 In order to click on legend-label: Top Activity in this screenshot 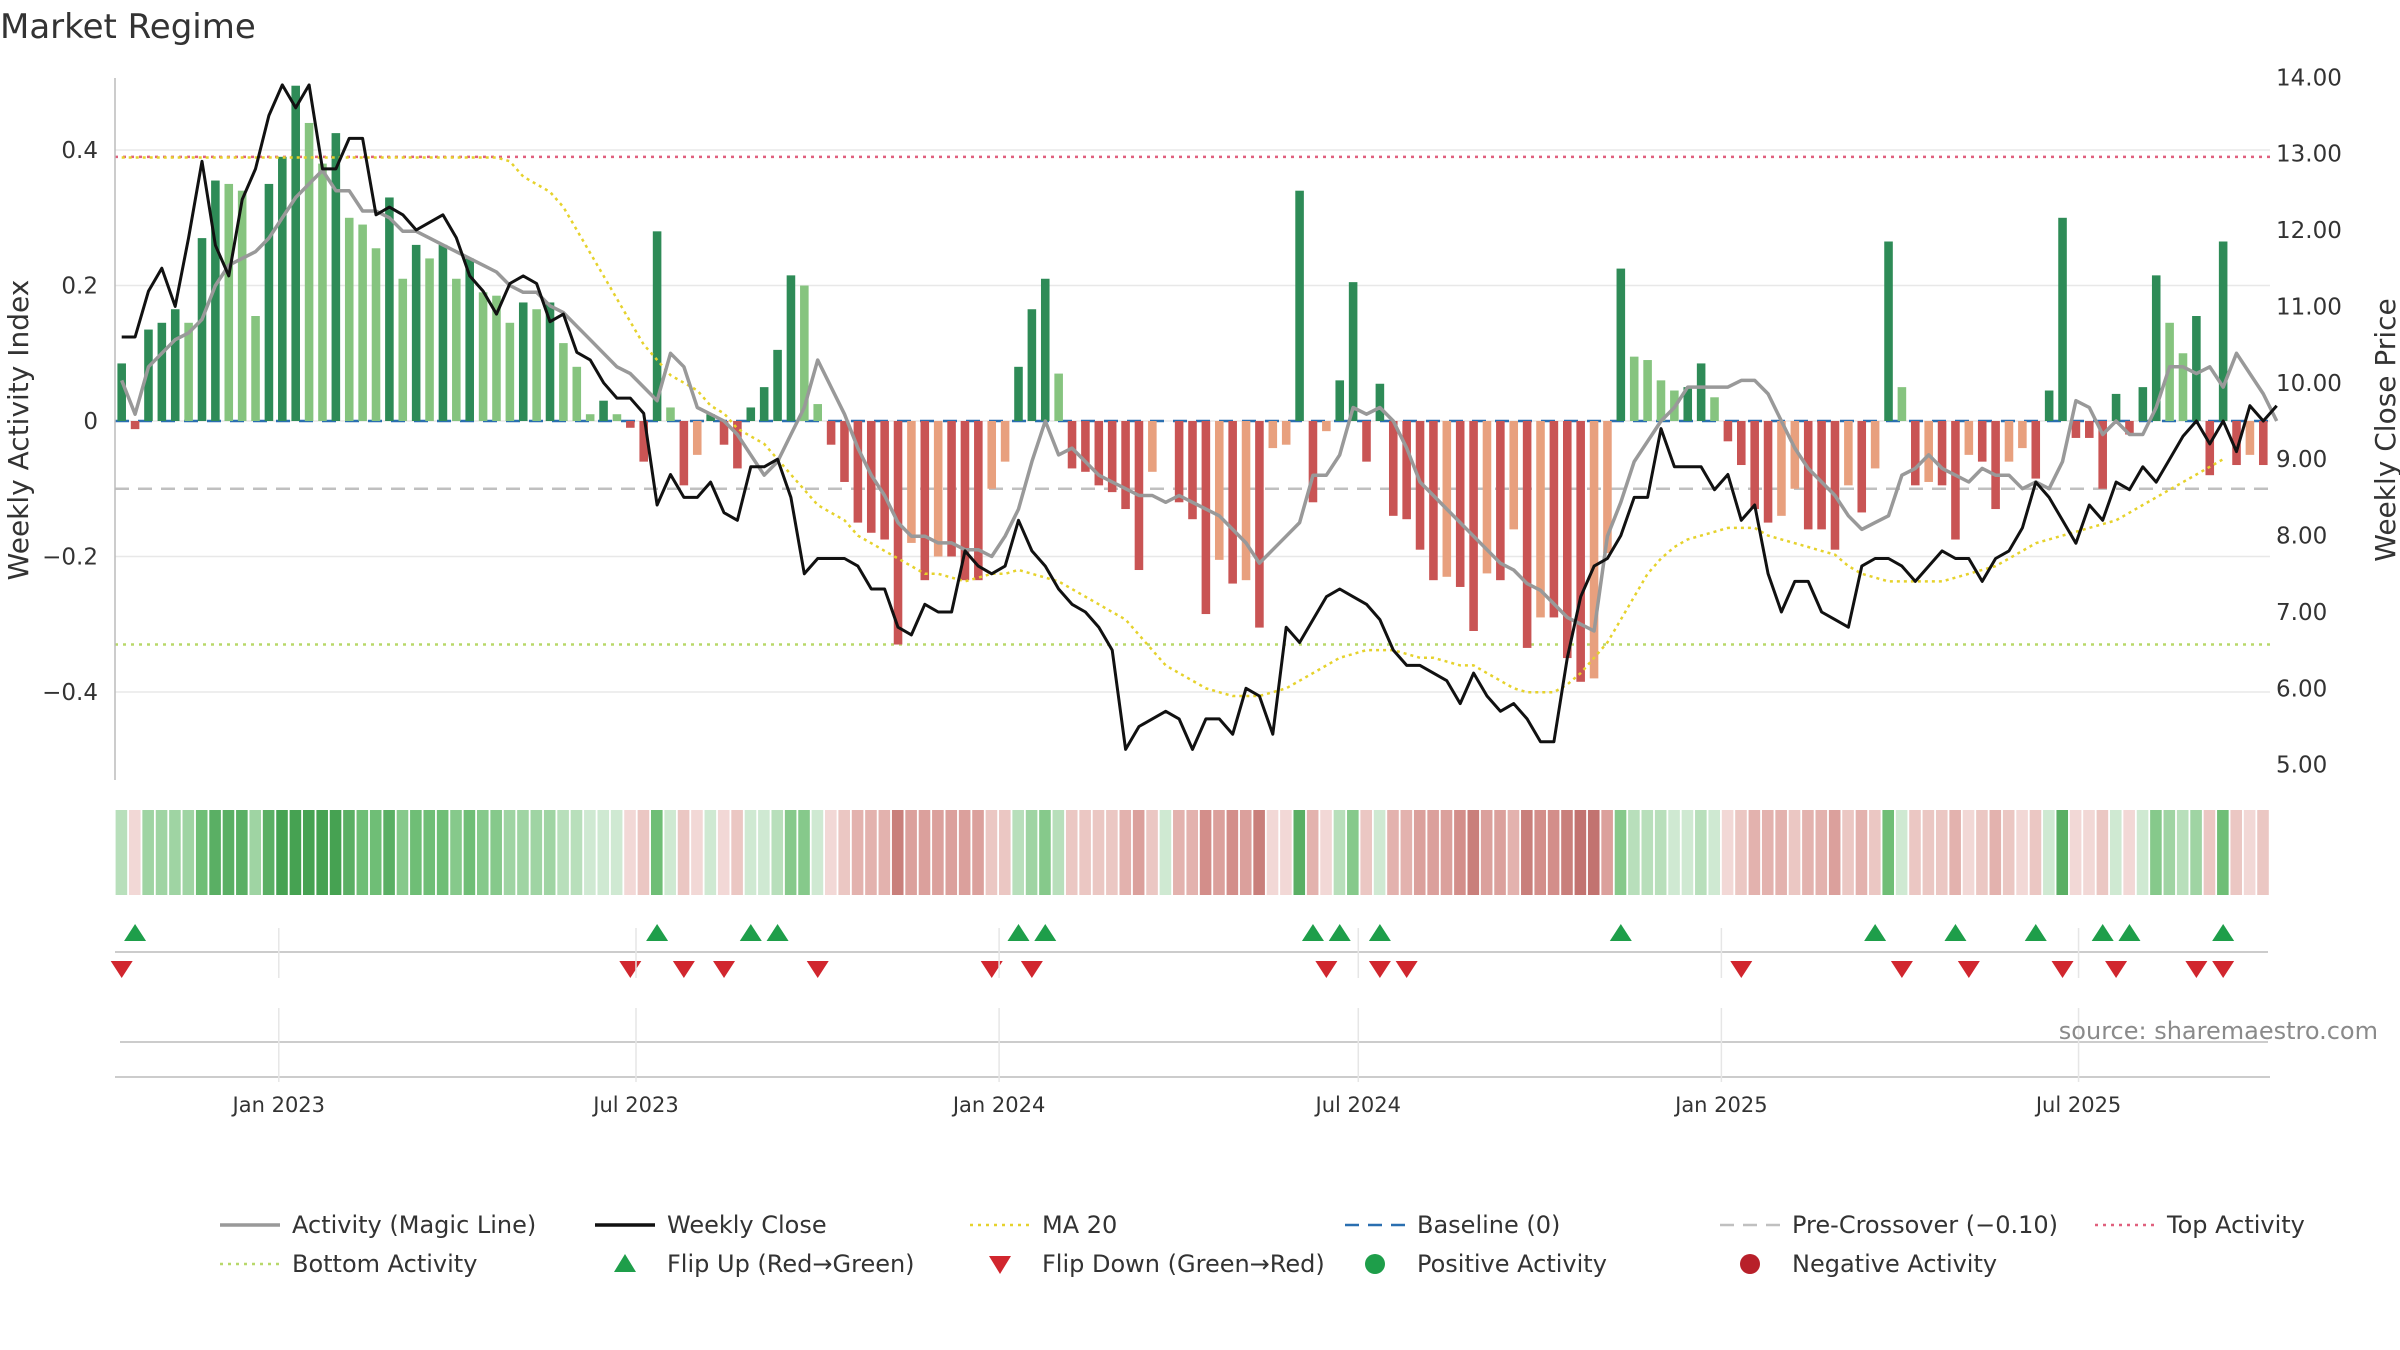, I will do `click(2235, 1225)`.